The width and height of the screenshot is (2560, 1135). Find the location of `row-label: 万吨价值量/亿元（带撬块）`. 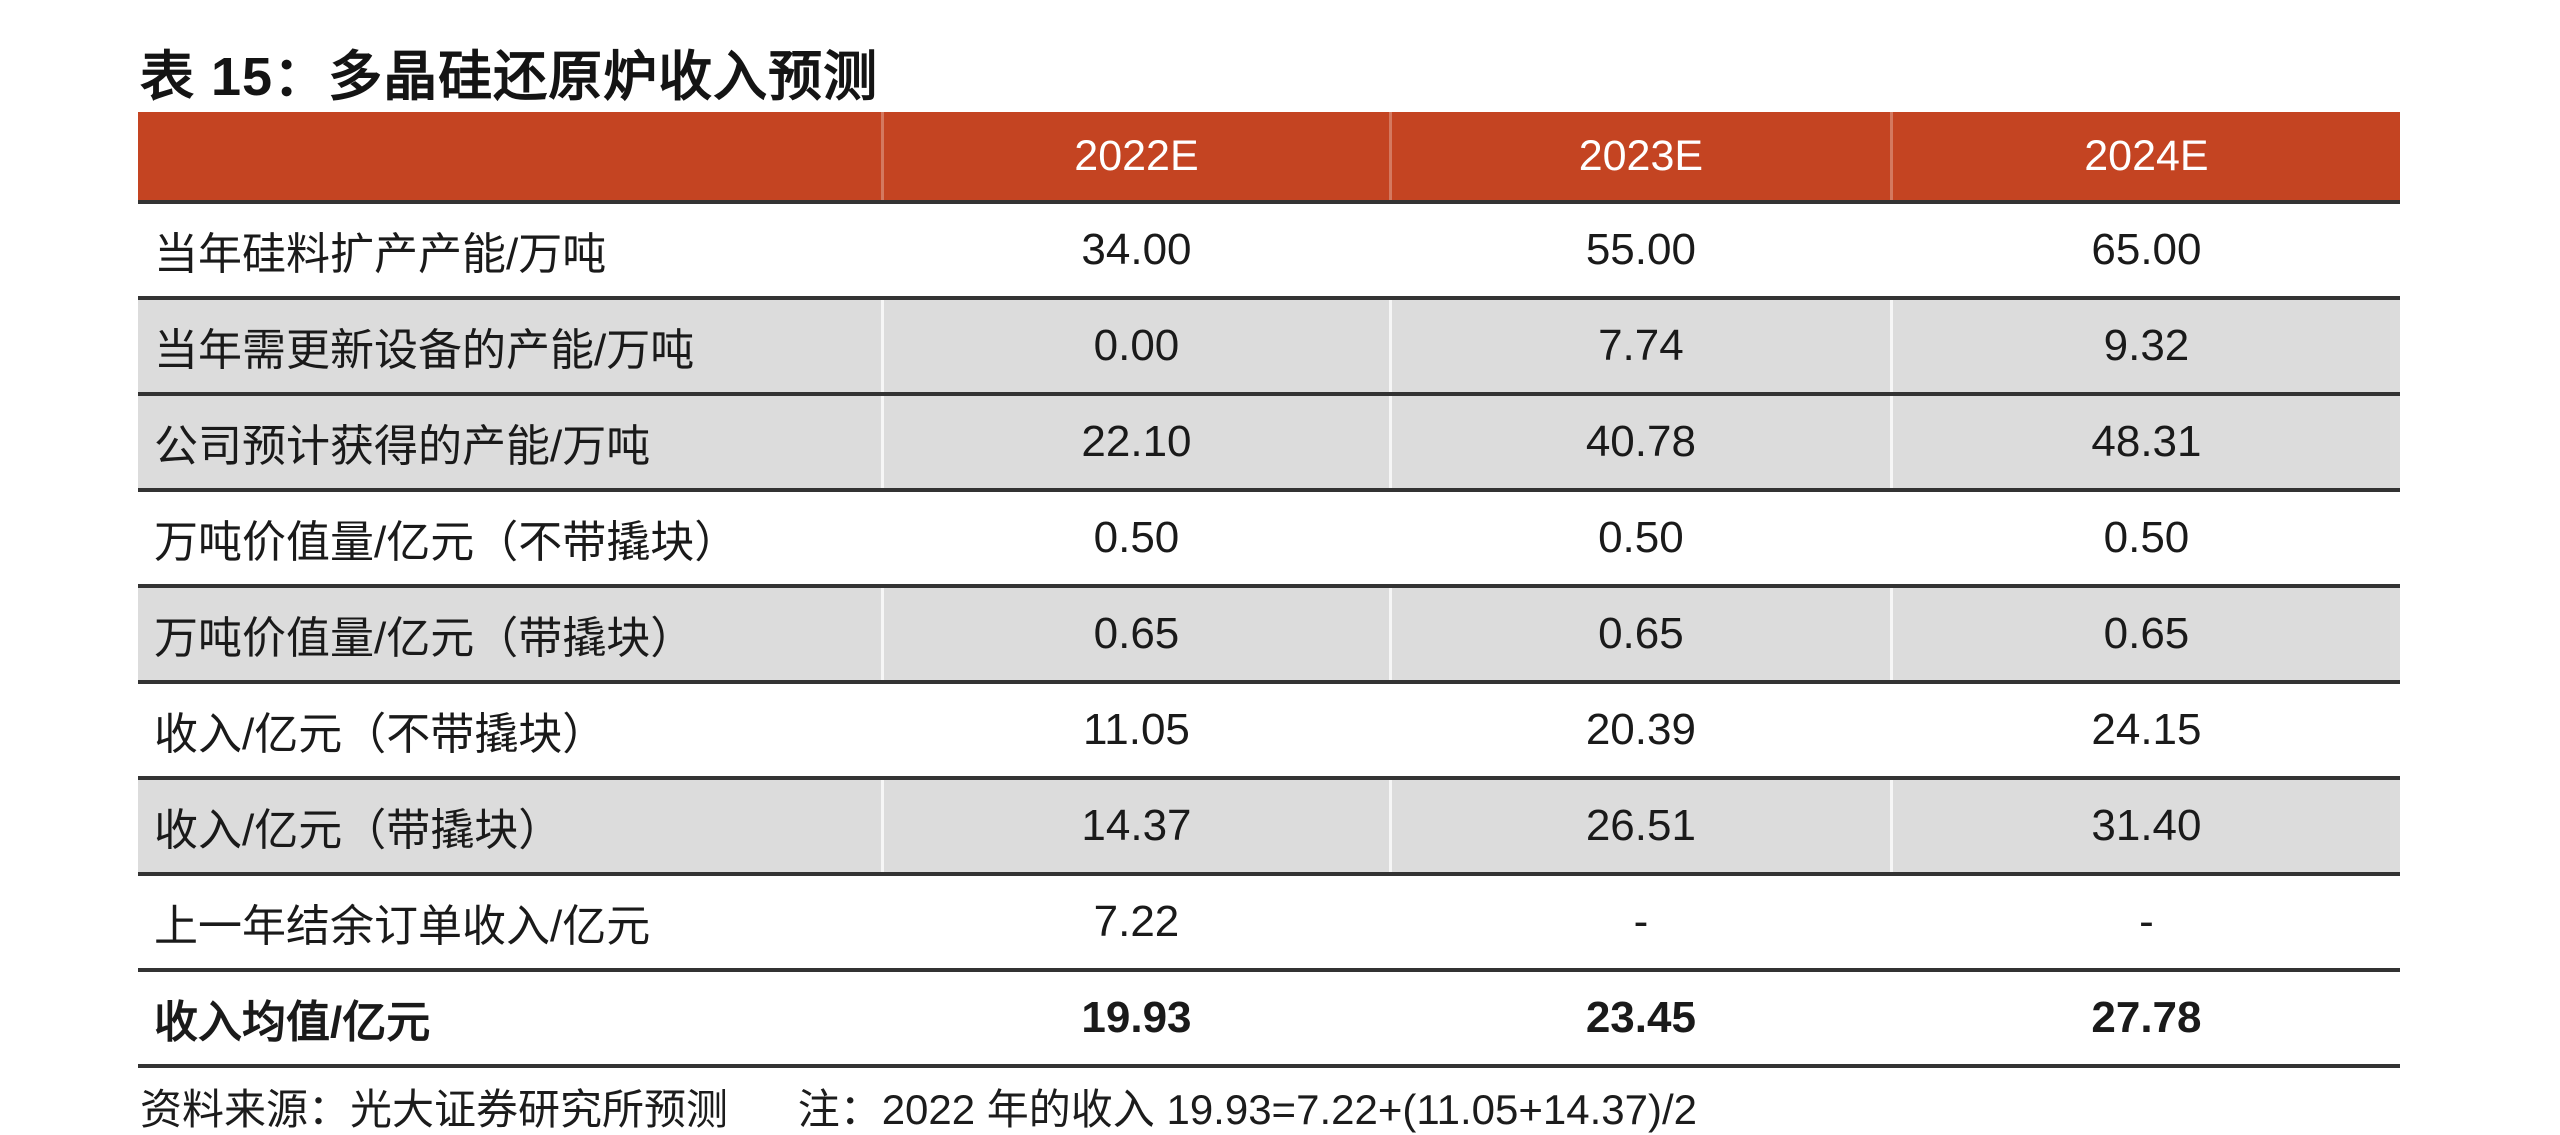

row-label: 万吨价值量/亿元（带撬块） is located at coordinates (424, 638).